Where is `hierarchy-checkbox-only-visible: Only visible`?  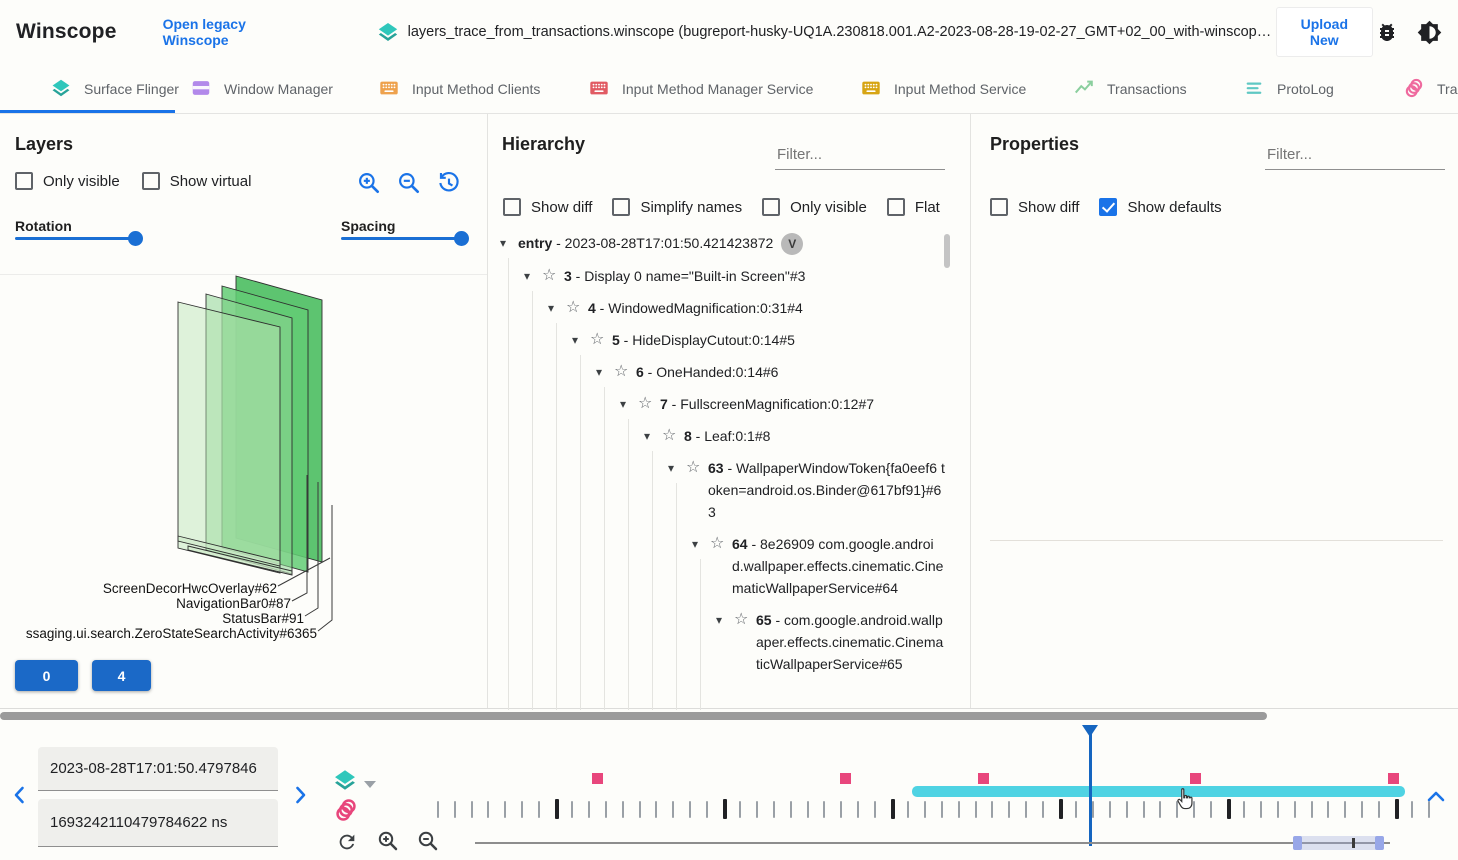 hierarchy-checkbox-only-visible: Only visible is located at coordinates (814, 207).